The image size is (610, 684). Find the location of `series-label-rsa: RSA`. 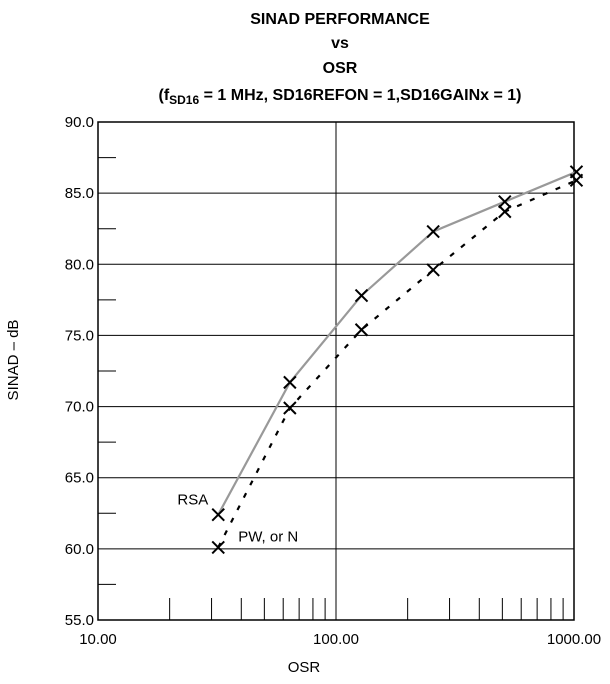

series-label-rsa: RSA is located at coordinates (192, 500).